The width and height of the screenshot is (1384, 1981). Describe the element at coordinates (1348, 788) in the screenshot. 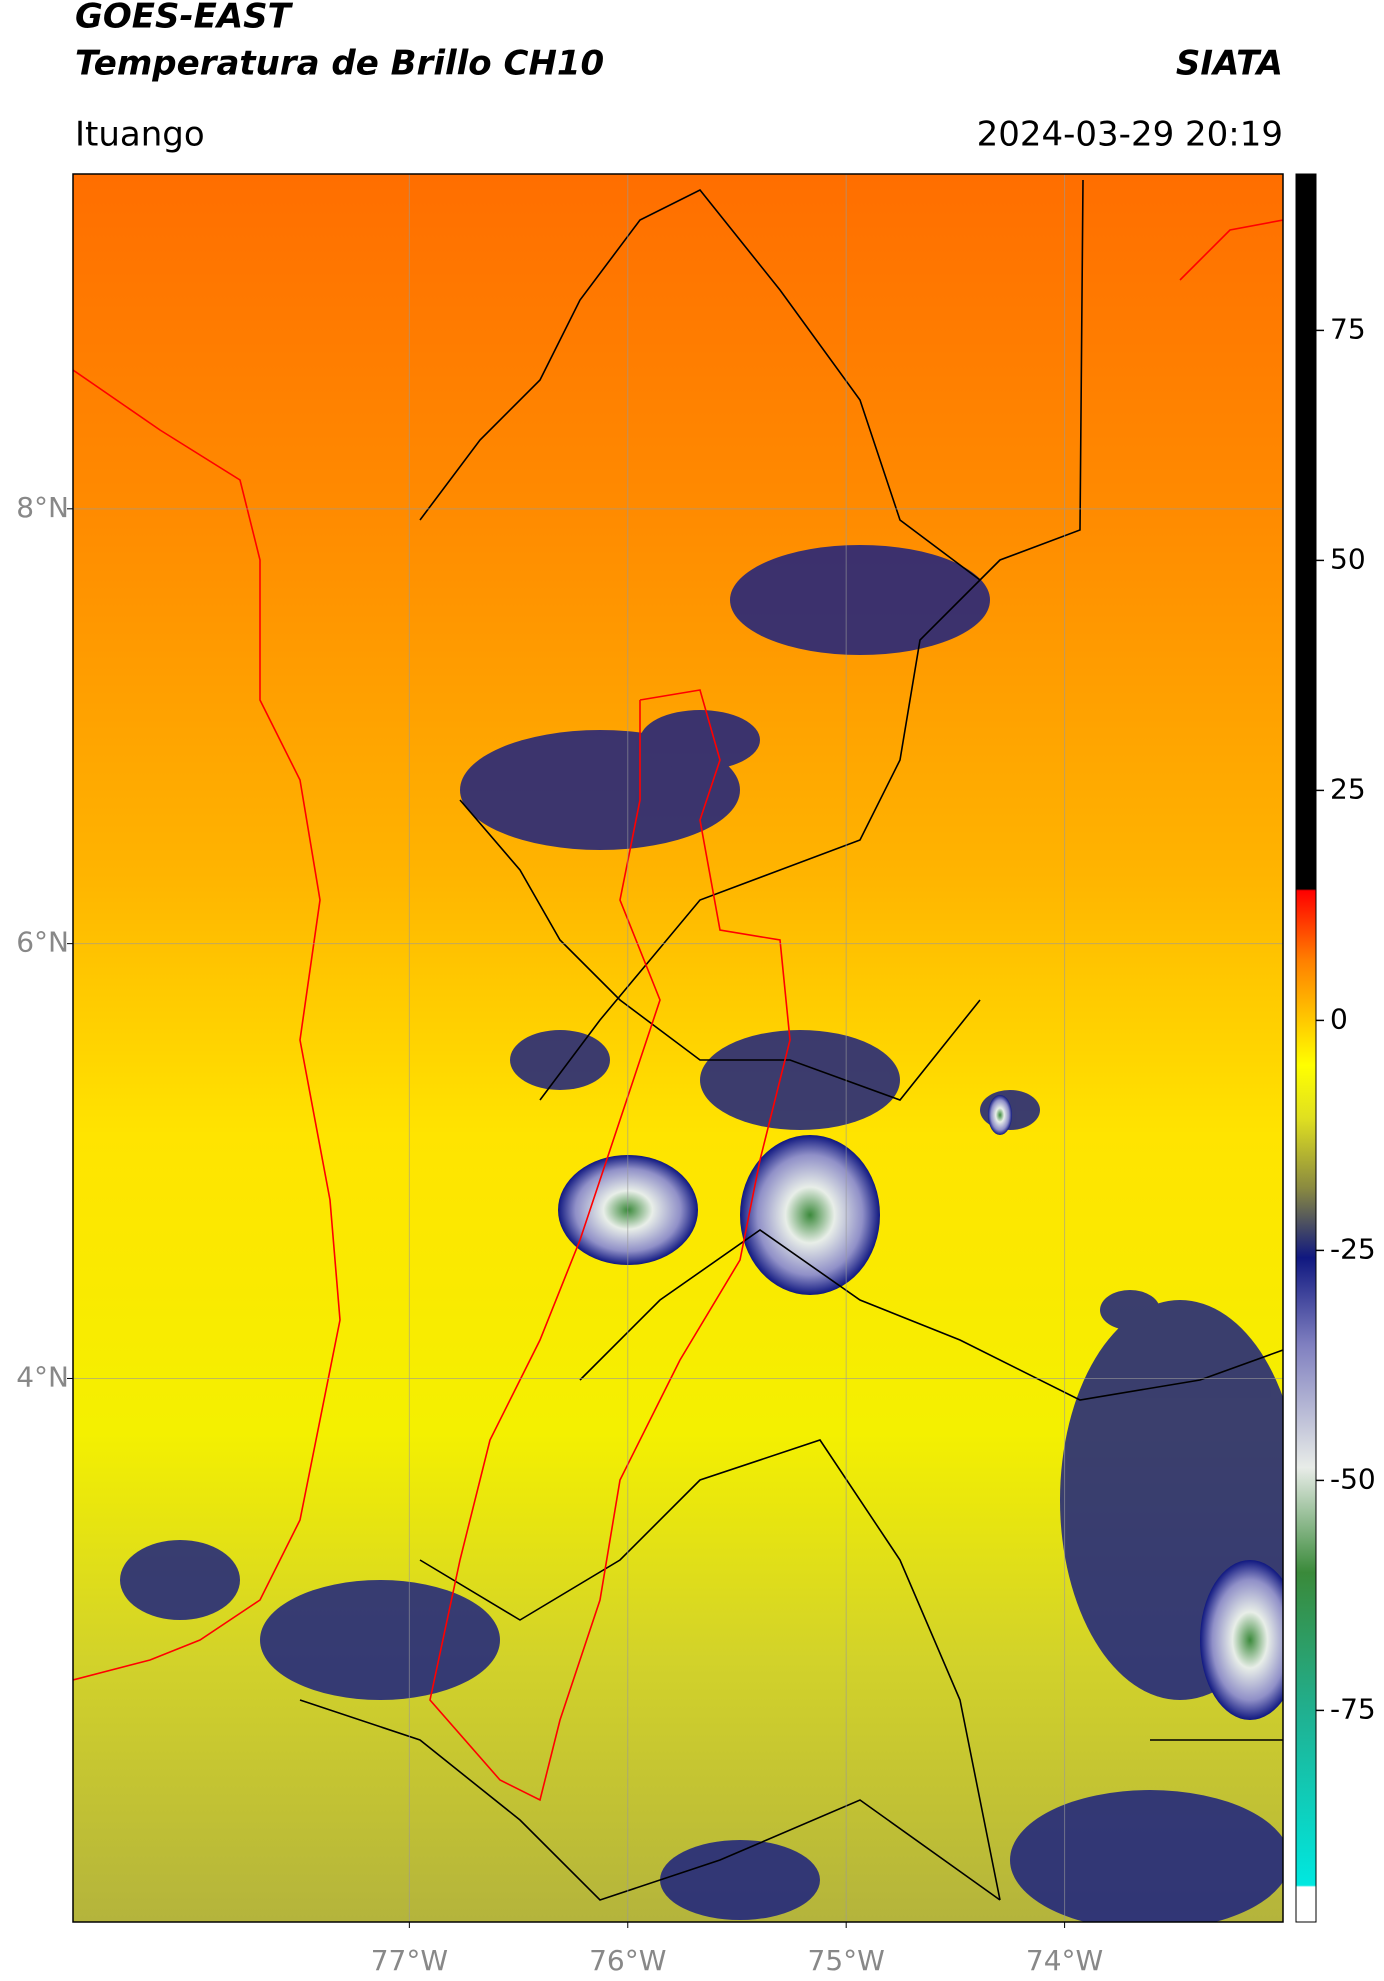

I see `colorbar-tick-label: 25` at that location.